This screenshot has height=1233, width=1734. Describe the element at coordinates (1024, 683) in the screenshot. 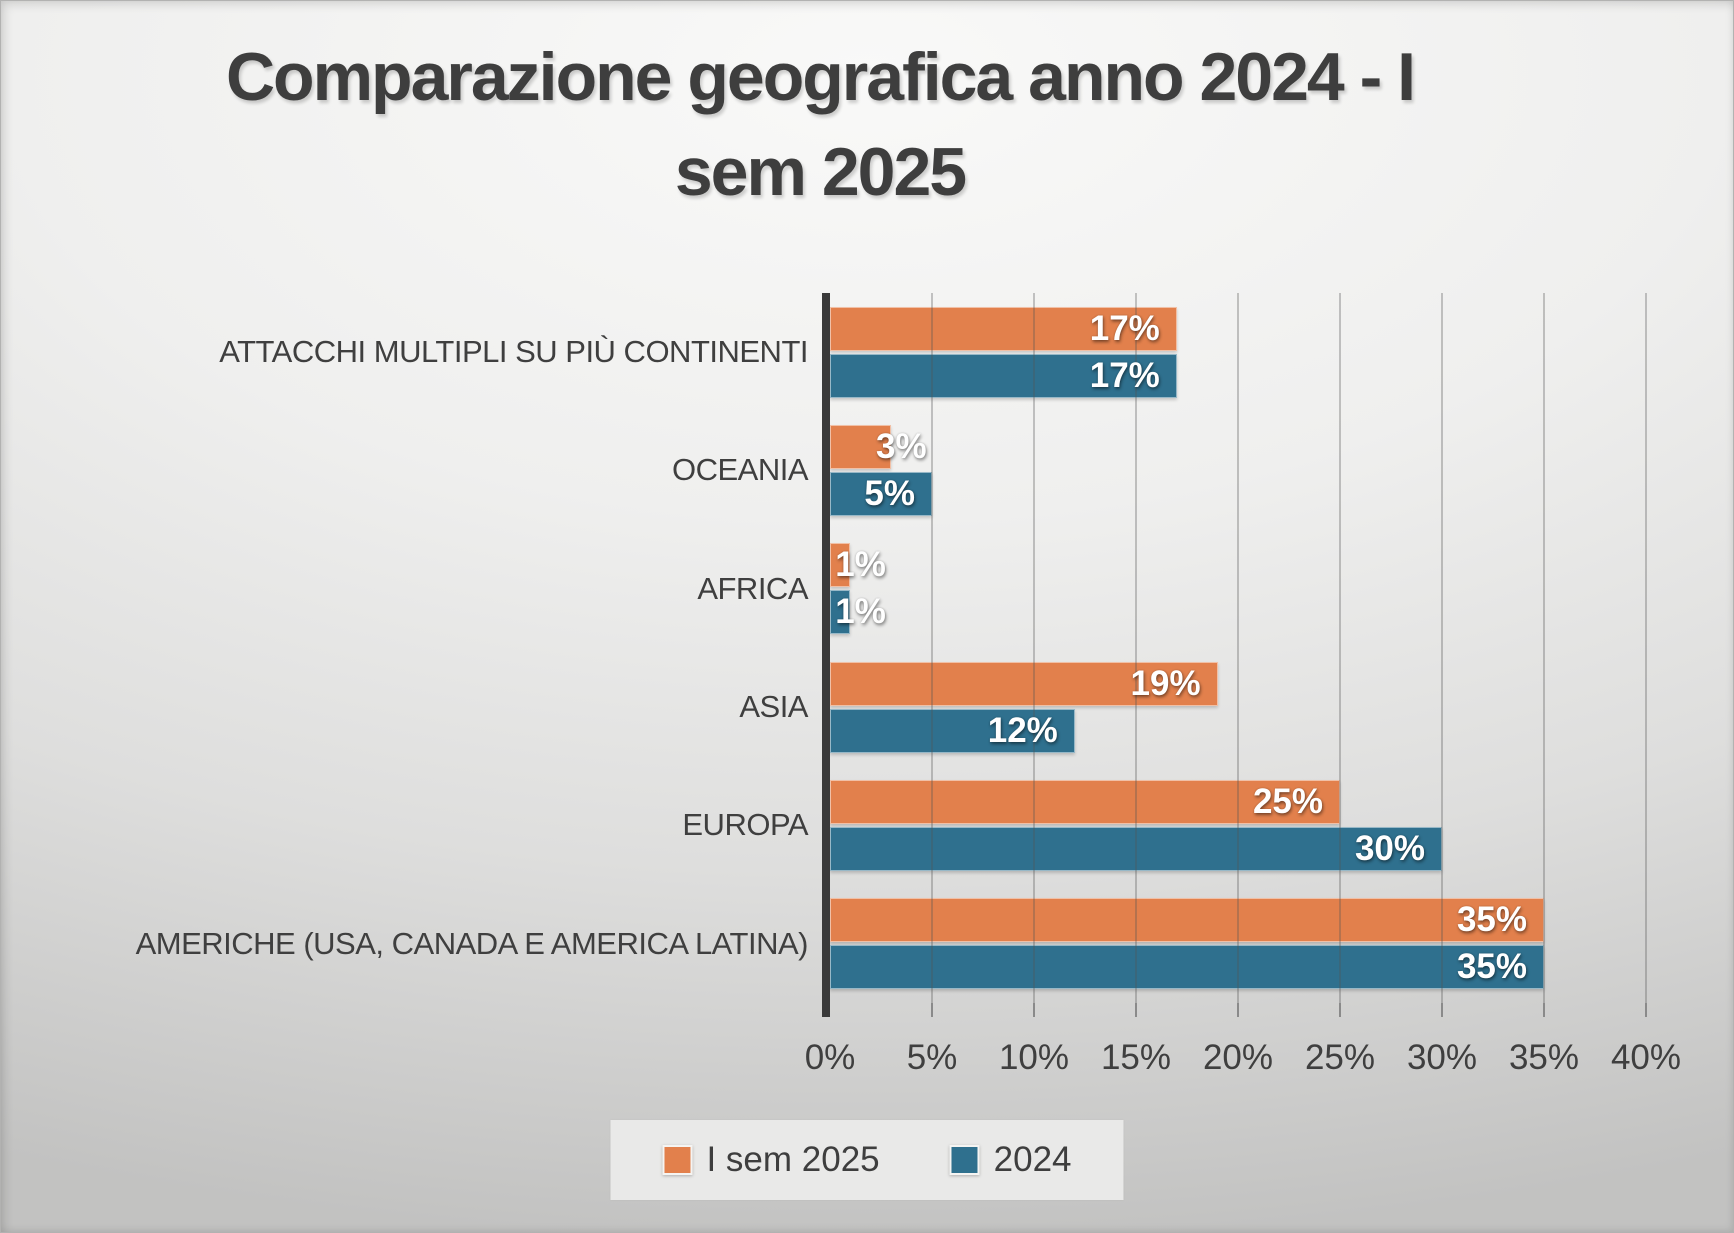

I see `bar-i-sem-2025: 19%` at that location.